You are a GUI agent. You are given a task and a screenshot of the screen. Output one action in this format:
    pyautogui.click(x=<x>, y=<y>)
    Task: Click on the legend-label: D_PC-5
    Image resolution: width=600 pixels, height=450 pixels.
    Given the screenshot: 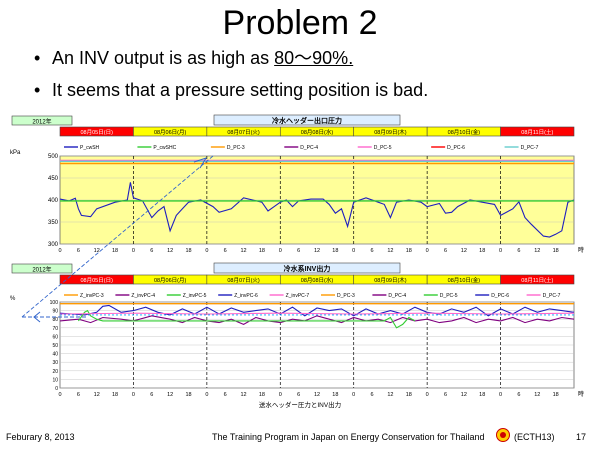 What is the action you would take?
    pyautogui.click(x=449, y=296)
    